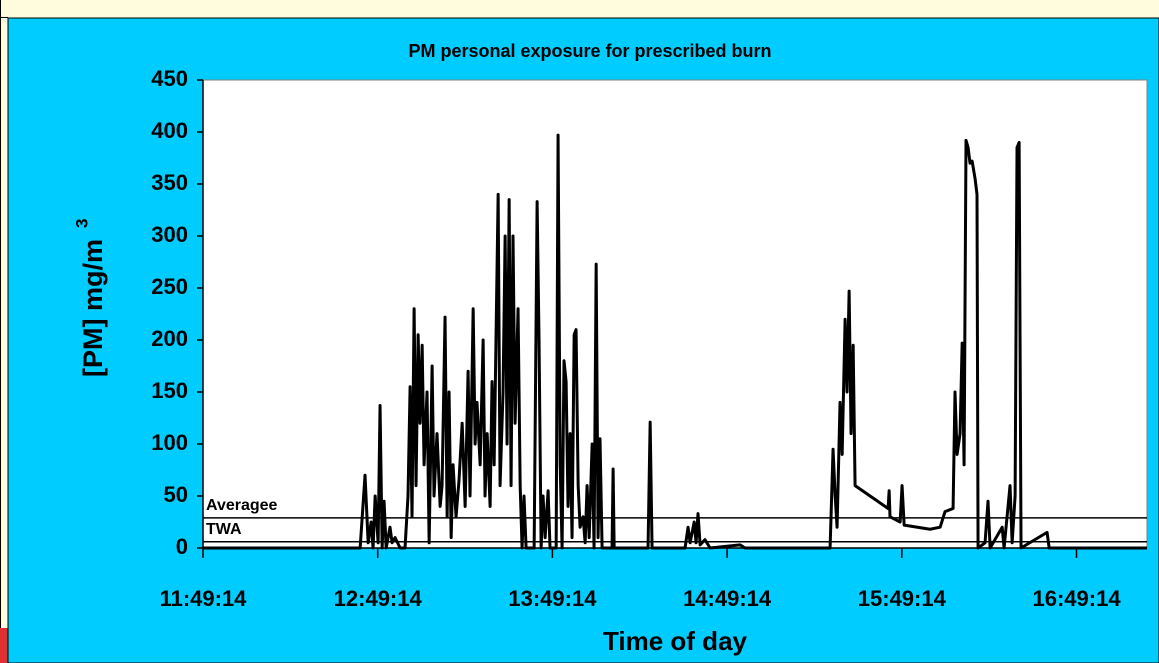 The image size is (1159, 663). I want to click on y-tick-label: 450, so click(169, 78).